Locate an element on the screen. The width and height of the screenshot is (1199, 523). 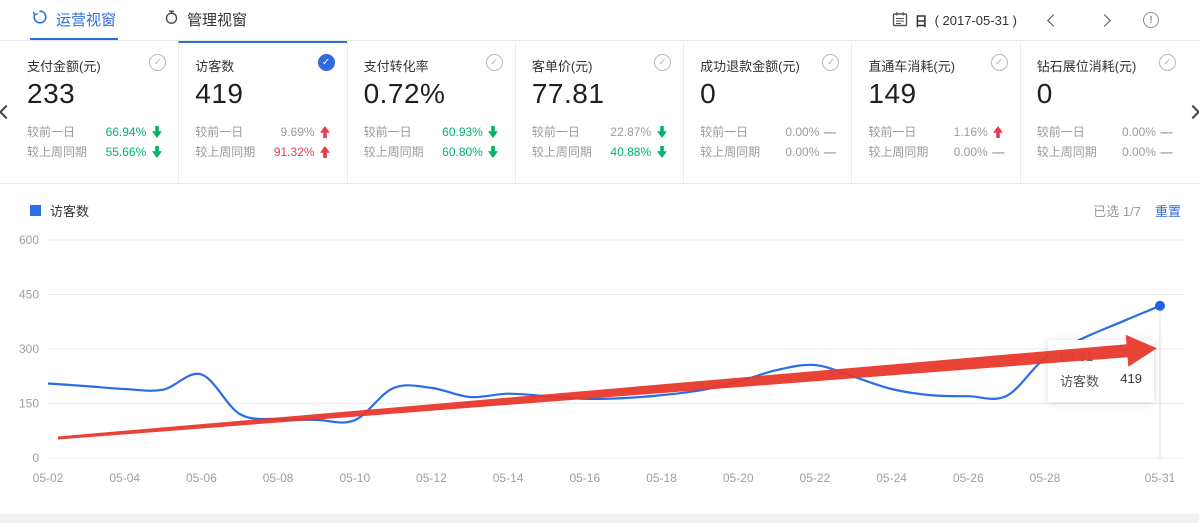
metric-card-visitors: 访客数 419 较前一日 9.69% 较上周同期 91.32% is located at coordinates (262, 112).